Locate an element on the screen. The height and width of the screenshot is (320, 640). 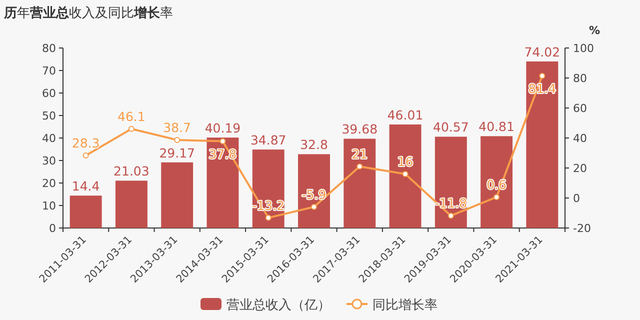
data-label: 0.6 is located at coordinates (496, 184).